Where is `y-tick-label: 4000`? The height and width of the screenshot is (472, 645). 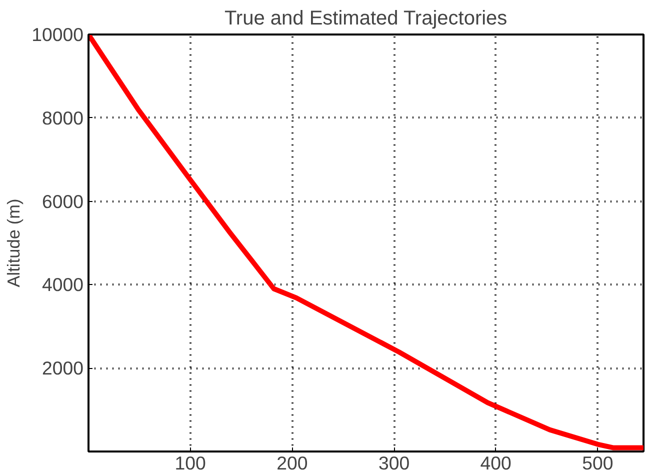
y-tick-label: 4000 is located at coordinates (63, 285).